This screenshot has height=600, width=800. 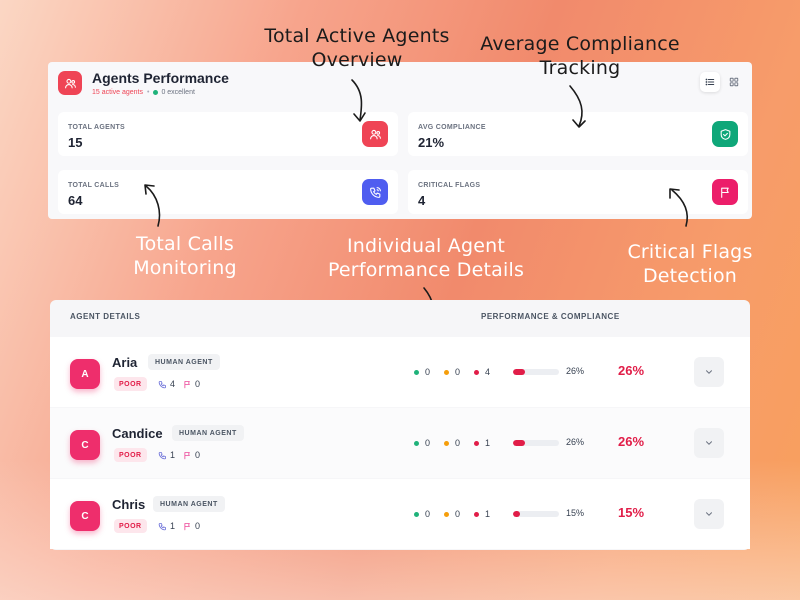 What do you see at coordinates (449, 185) in the screenshot?
I see `stat-label: CRITICAL FLAGS` at bounding box center [449, 185].